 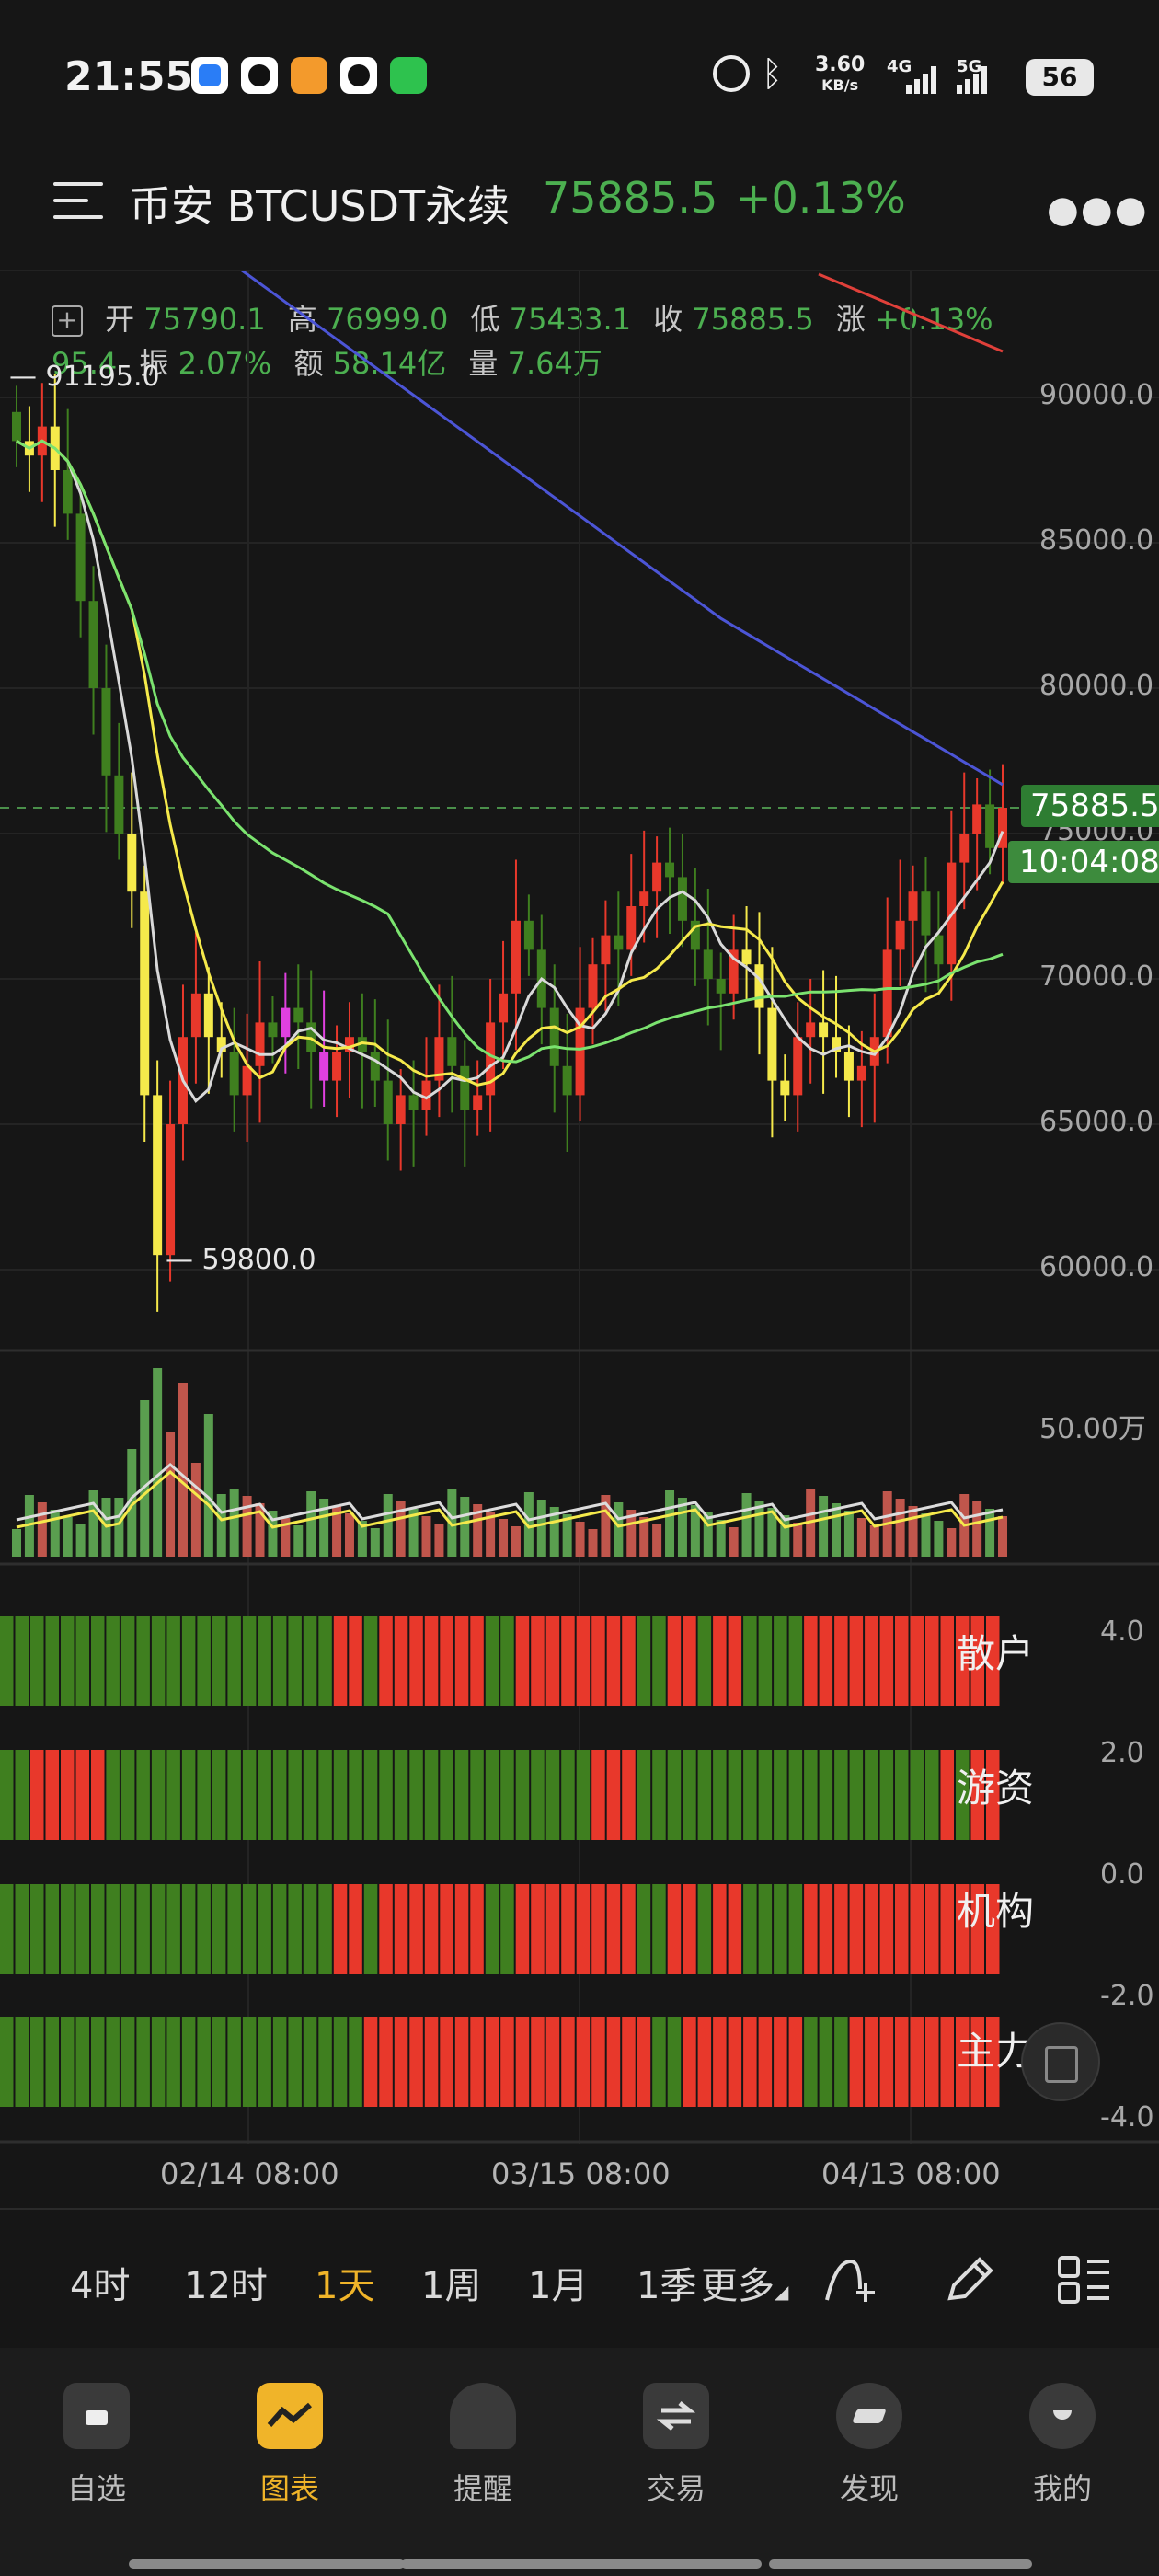 What do you see at coordinates (667, 2286) in the screenshot?
I see `timeframe-1q: 1季` at bounding box center [667, 2286].